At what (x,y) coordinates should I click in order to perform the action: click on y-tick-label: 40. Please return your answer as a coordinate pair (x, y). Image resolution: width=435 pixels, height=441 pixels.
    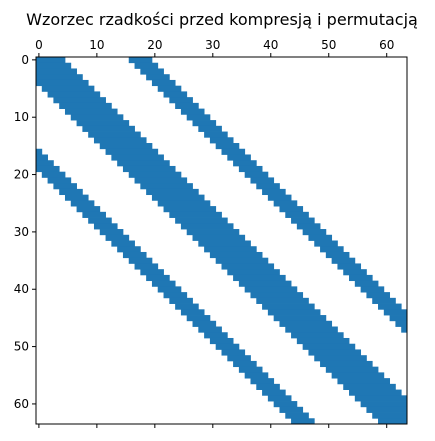
    Looking at the image, I should click on (21, 289).